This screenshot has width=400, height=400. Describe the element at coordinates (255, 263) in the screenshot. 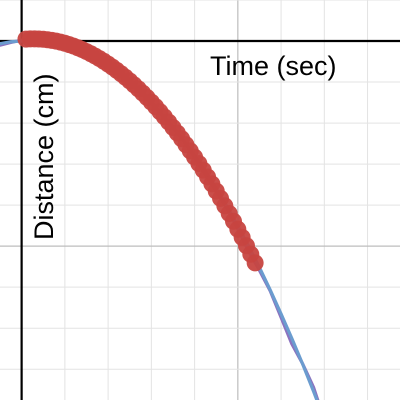

I see `data-point` at that location.